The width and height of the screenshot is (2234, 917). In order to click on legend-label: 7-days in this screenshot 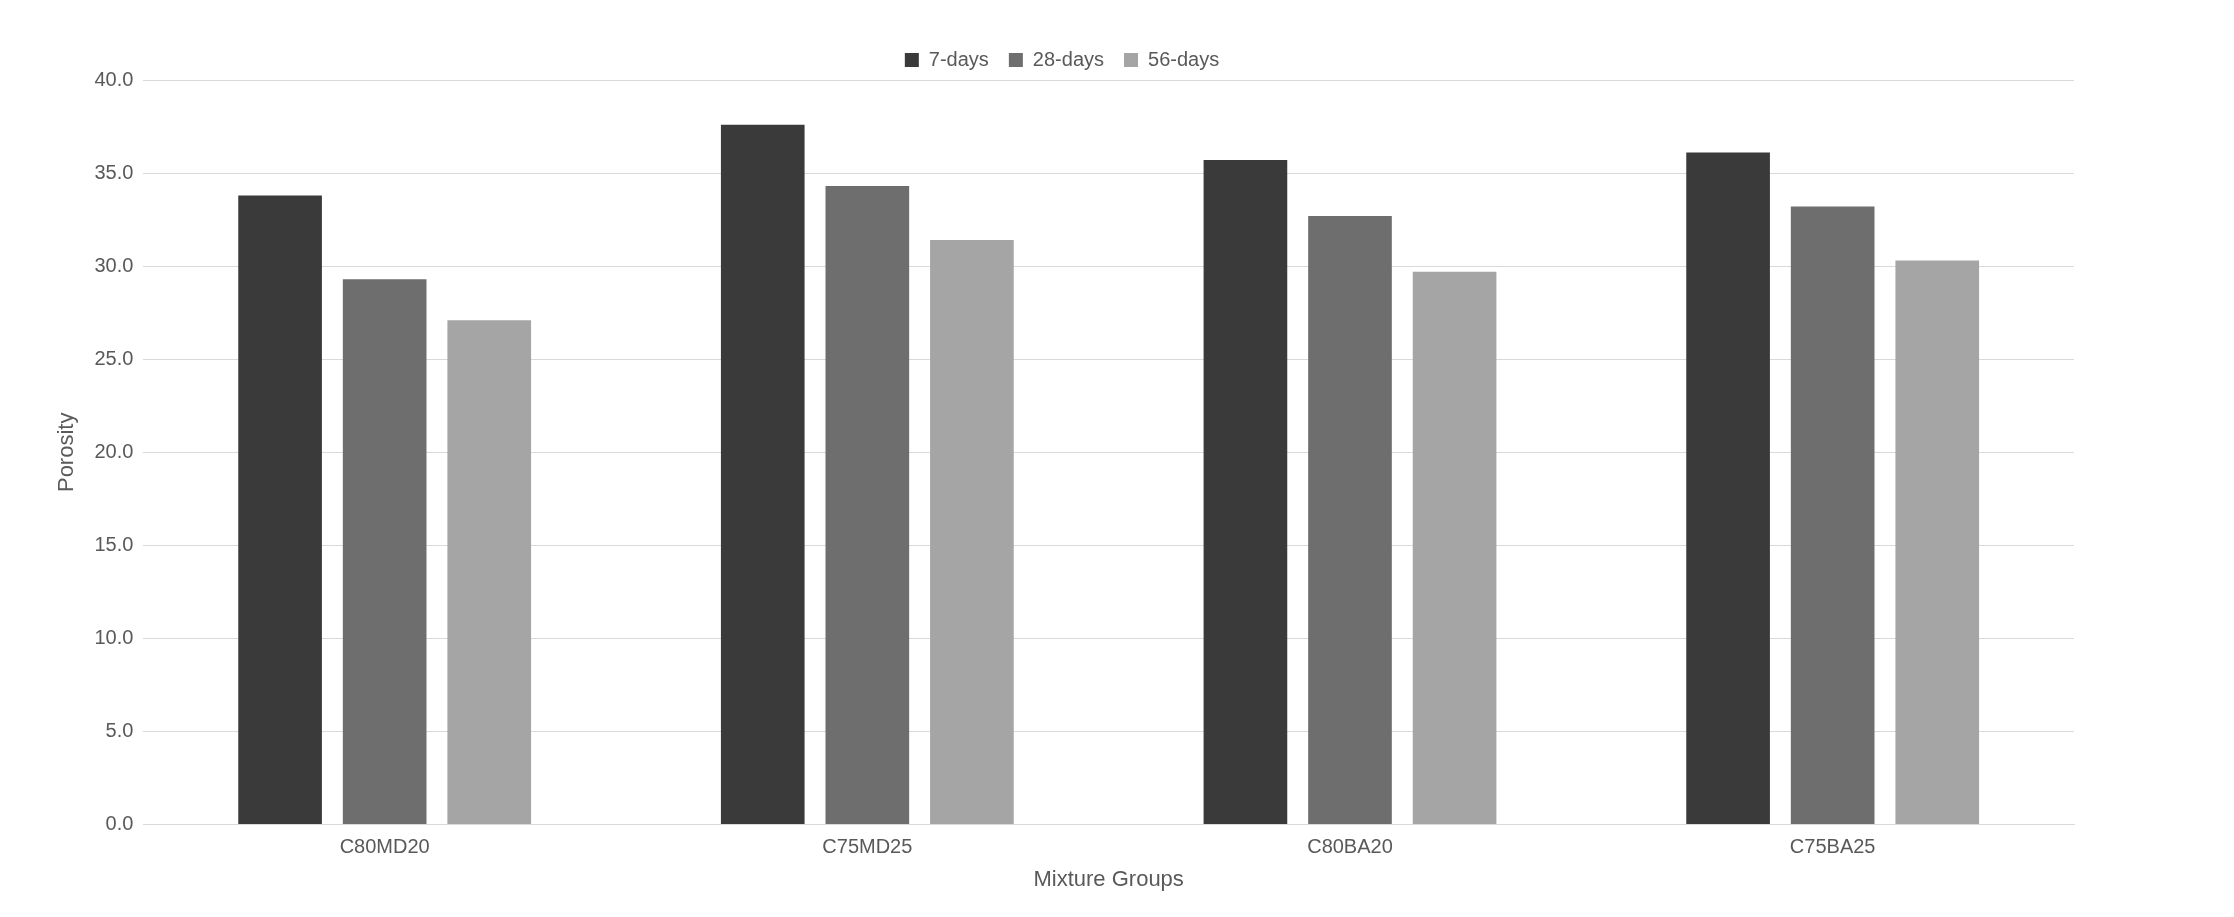, I will do `click(958, 58)`.